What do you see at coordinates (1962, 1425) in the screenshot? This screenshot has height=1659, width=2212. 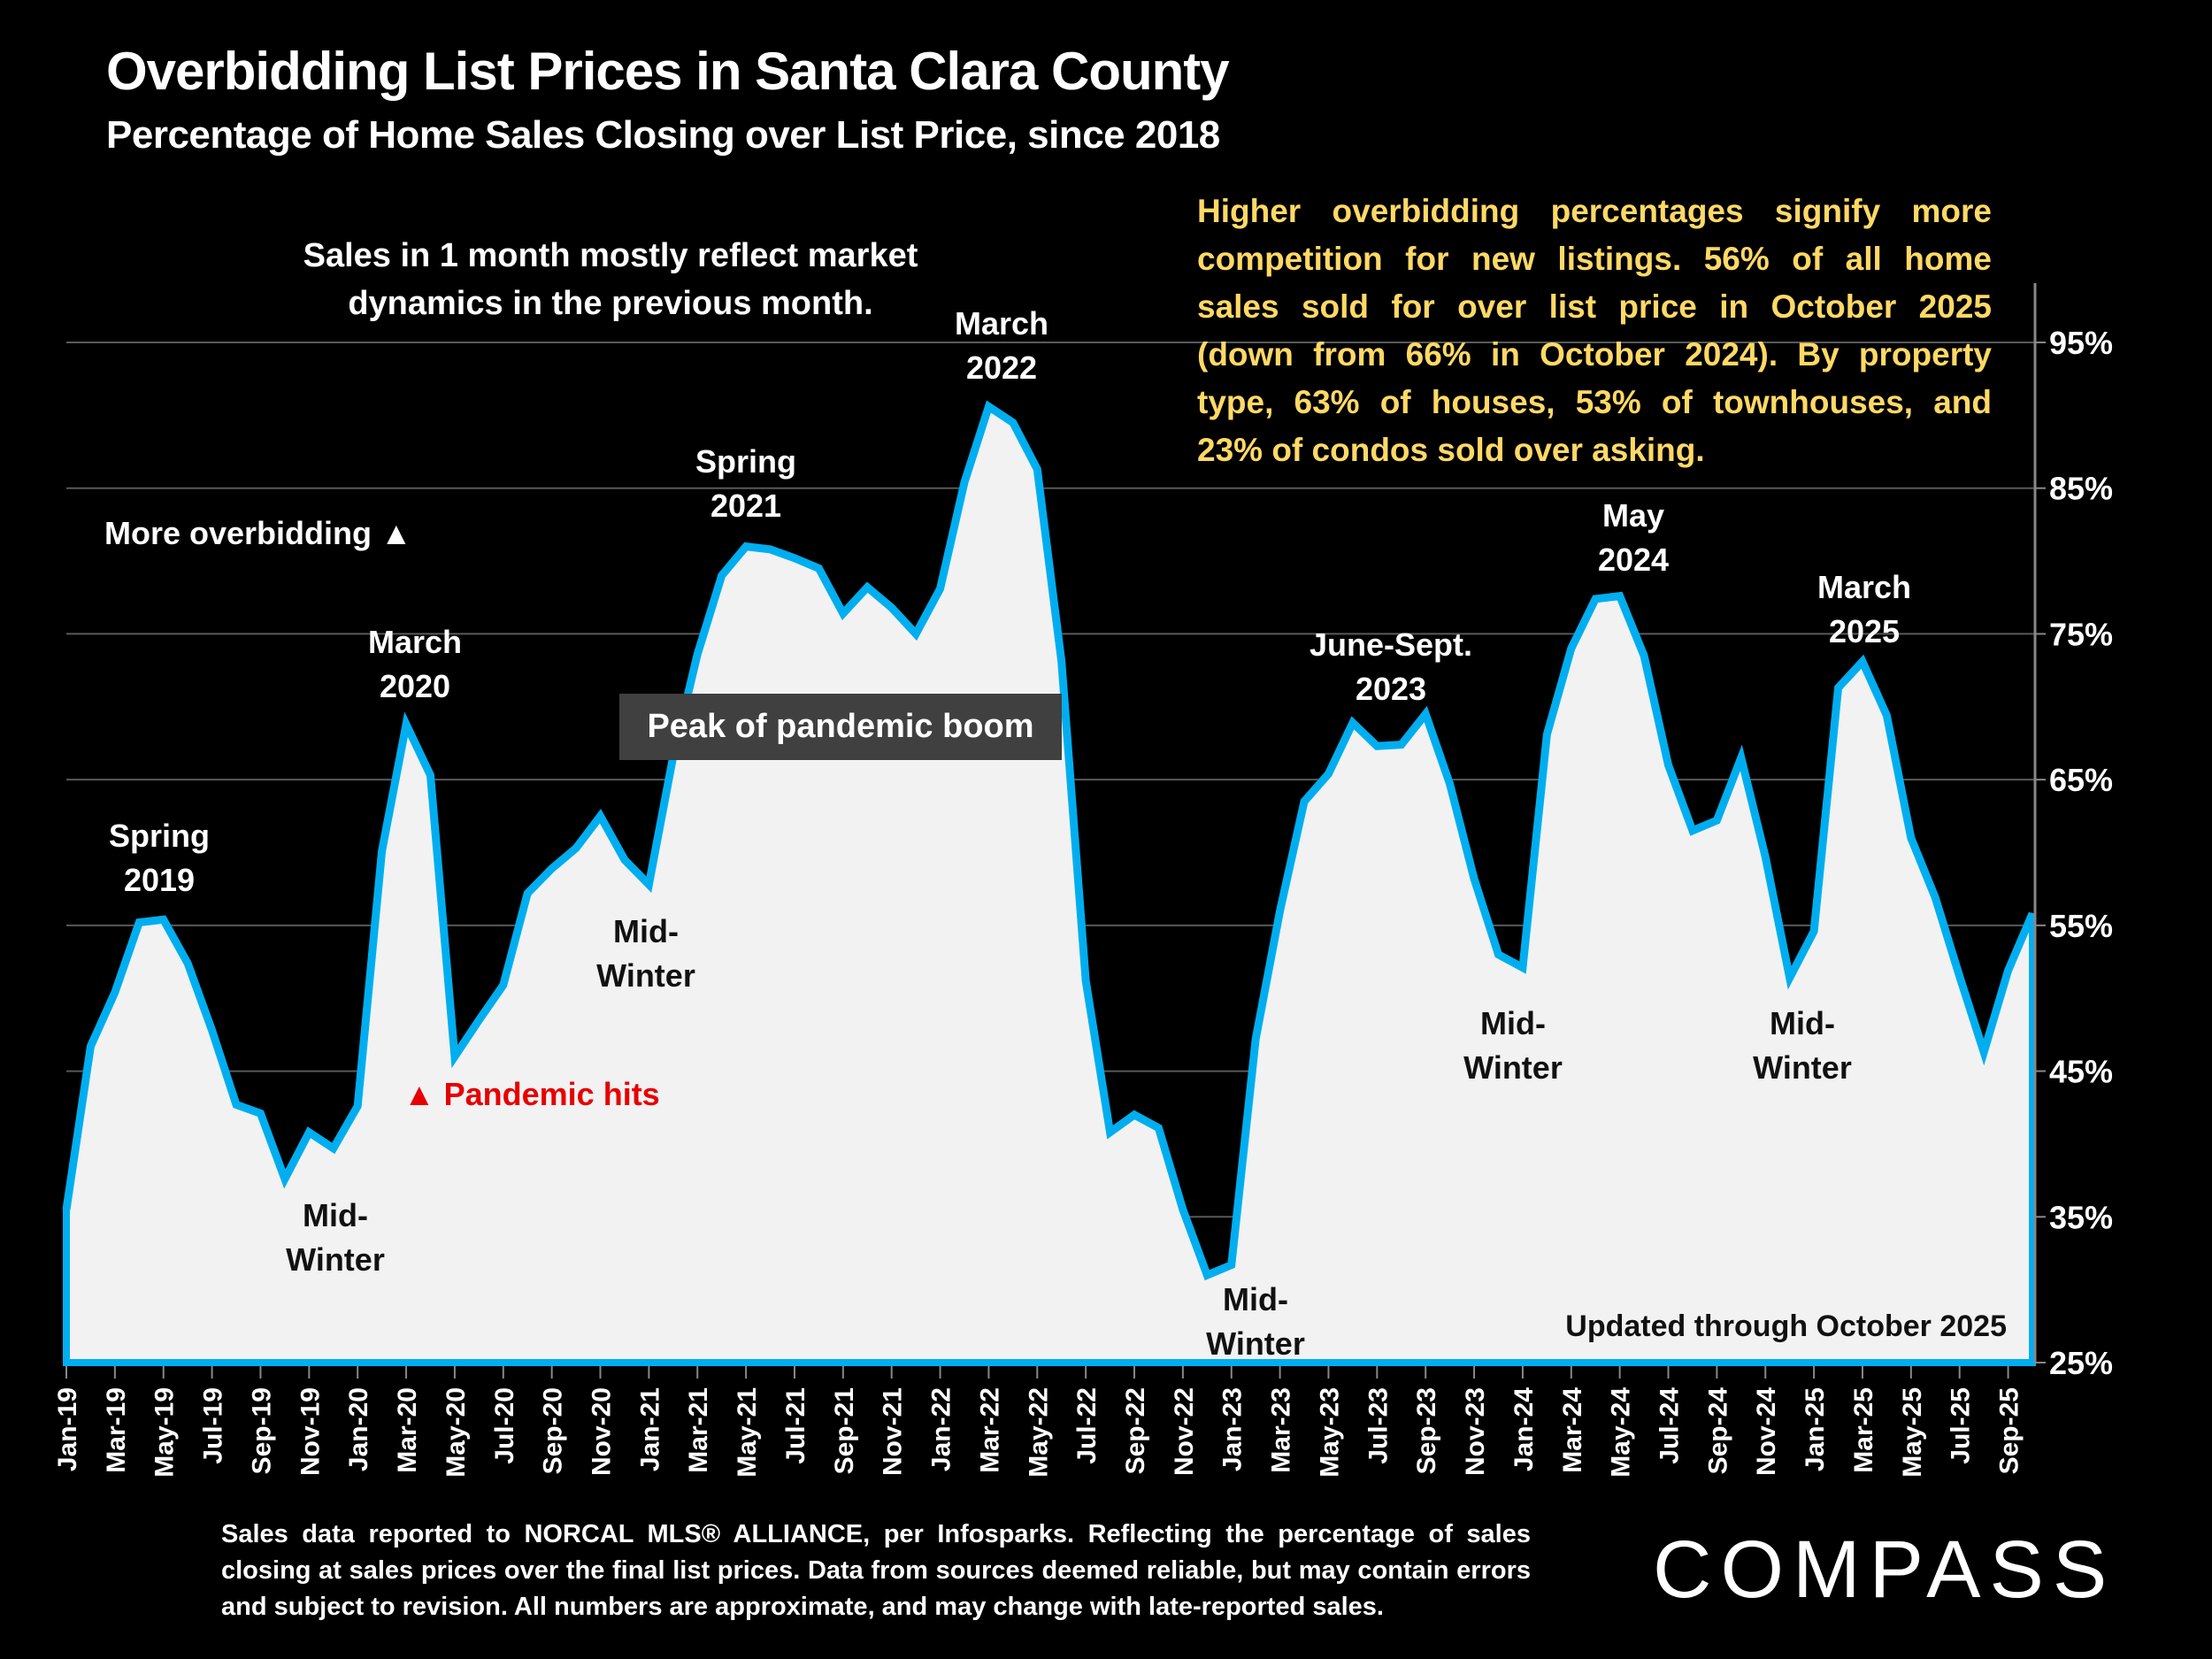 I see `x-tick-label: Jul-25` at bounding box center [1962, 1425].